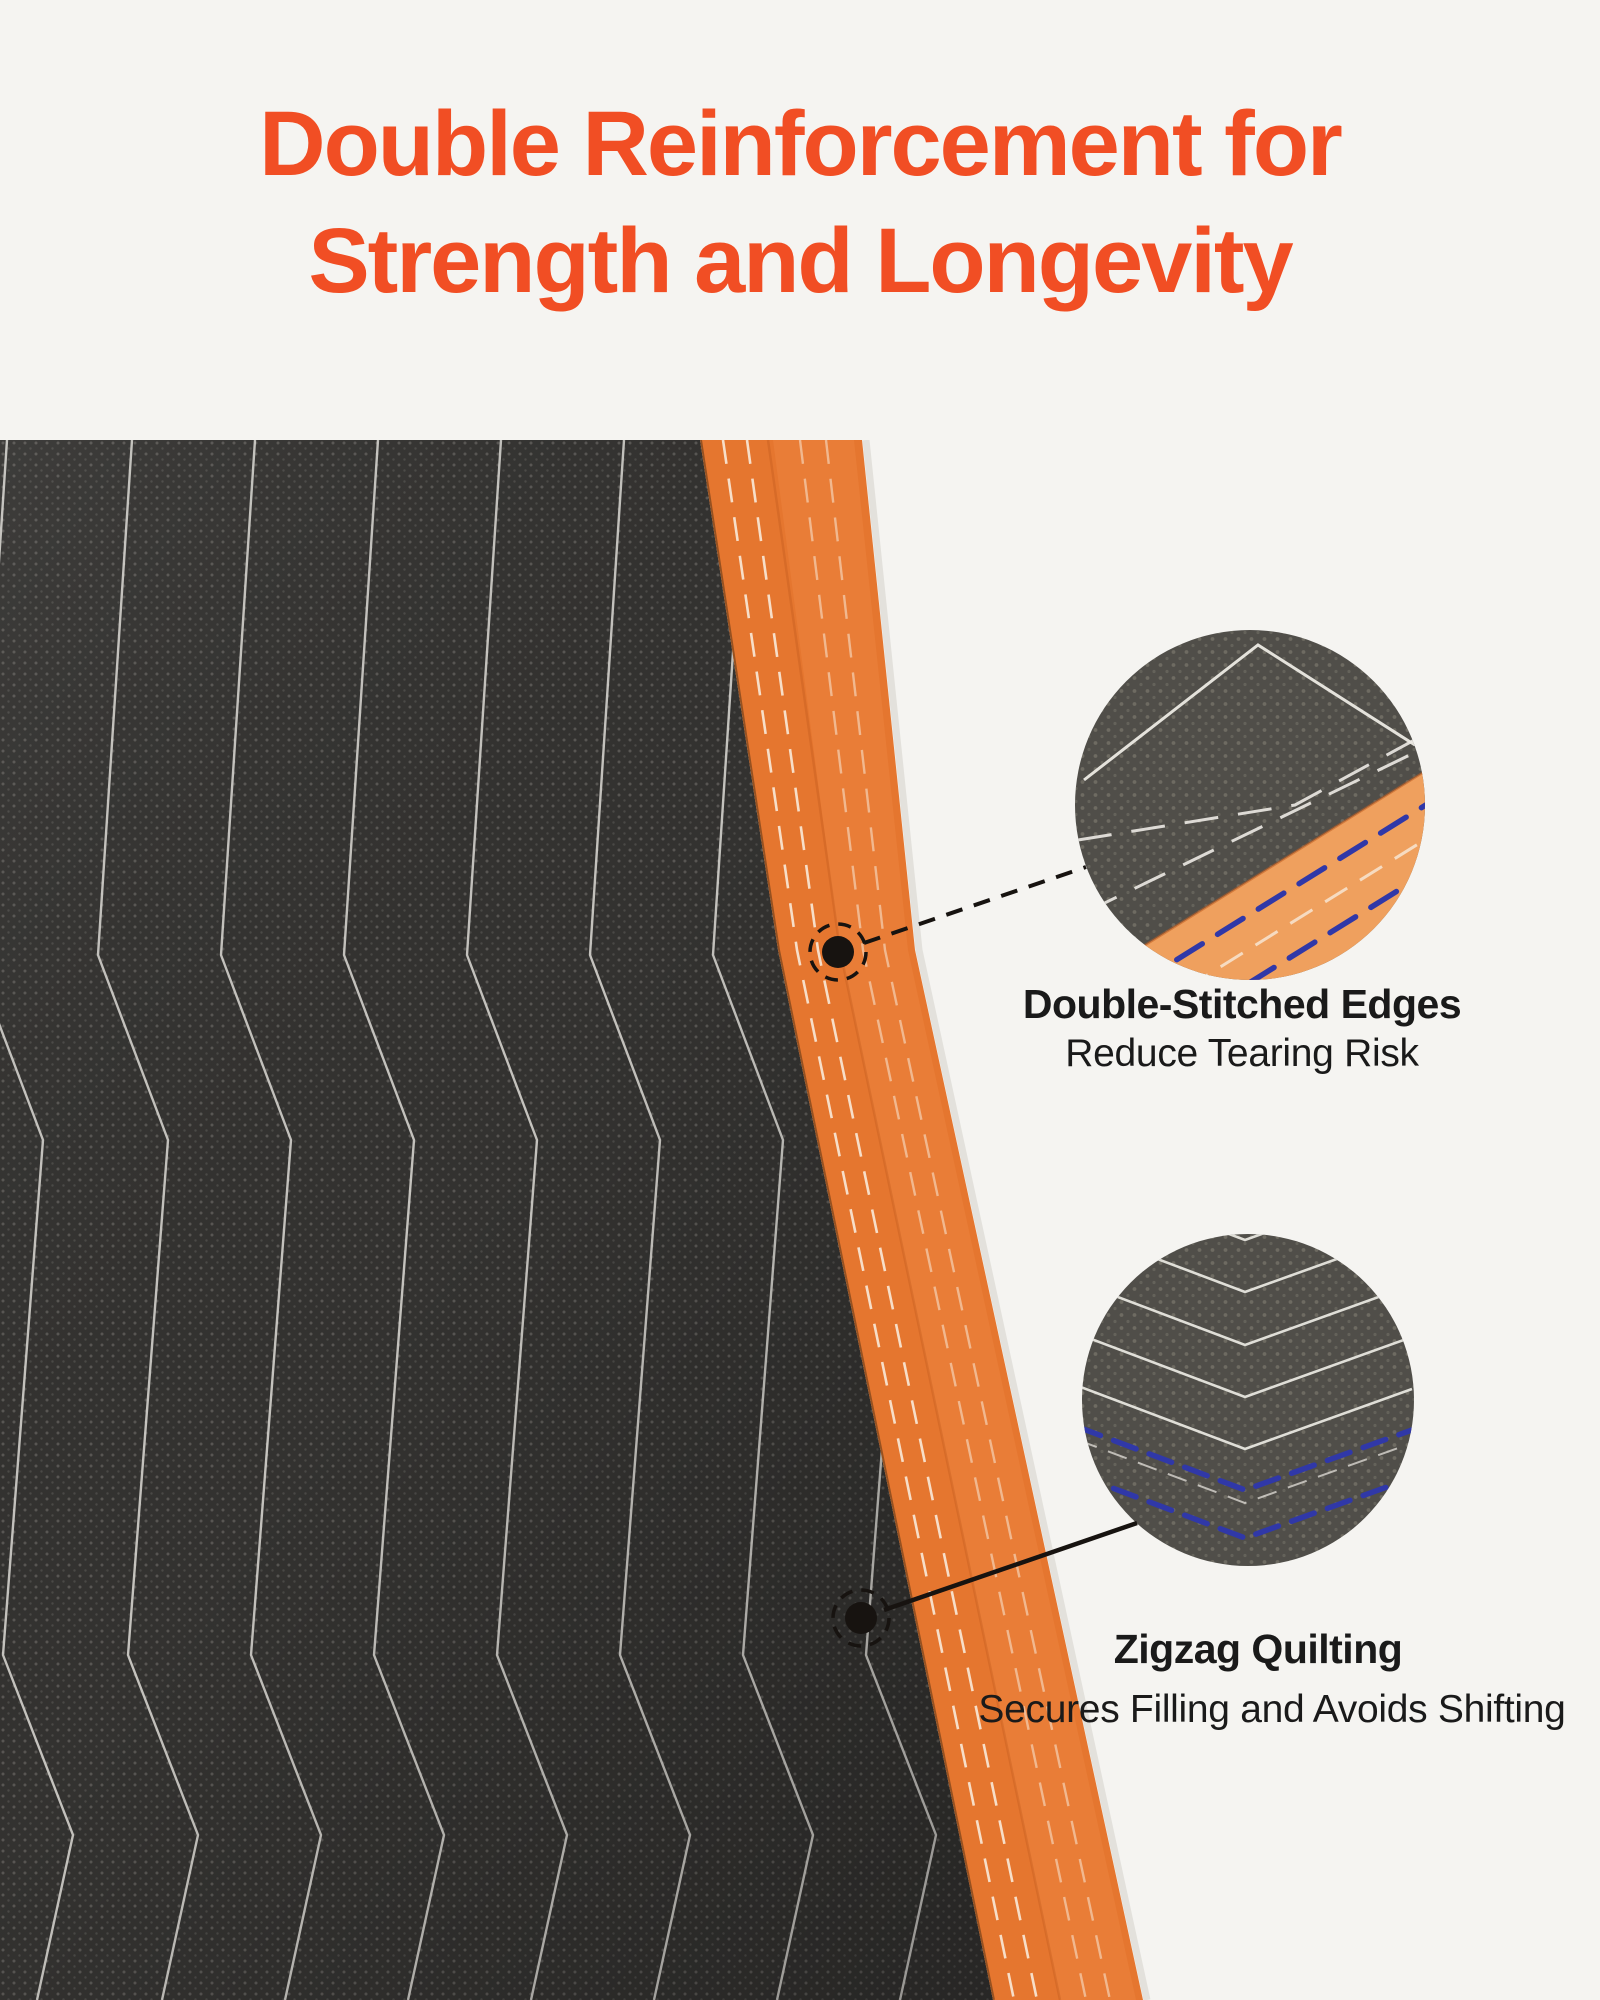 This screenshot has width=1600, height=2000. I want to click on inset1-binding-edge, so click(1264, 866).